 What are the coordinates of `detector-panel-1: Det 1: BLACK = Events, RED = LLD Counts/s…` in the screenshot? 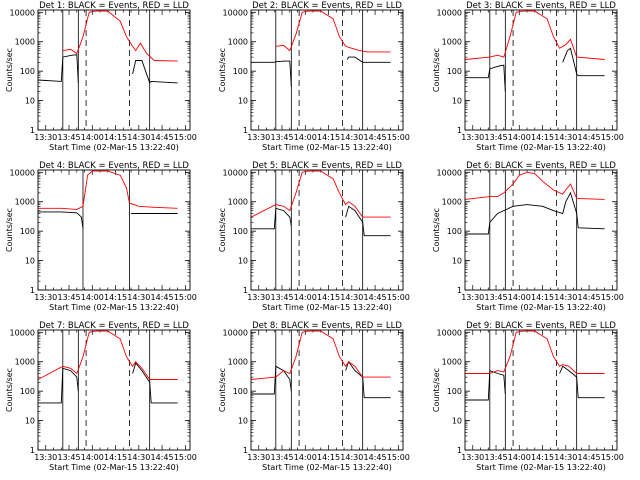 It's located at (101, 76).